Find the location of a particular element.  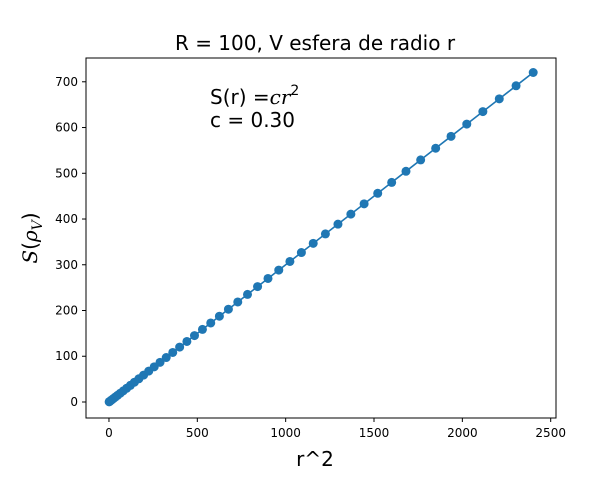

x-tick-label: 0 is located at coordinates (109, 433).